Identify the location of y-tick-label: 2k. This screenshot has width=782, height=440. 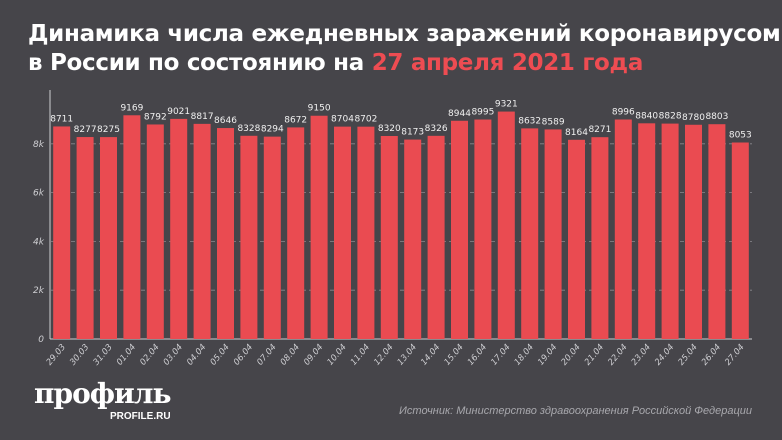
(39, 291).